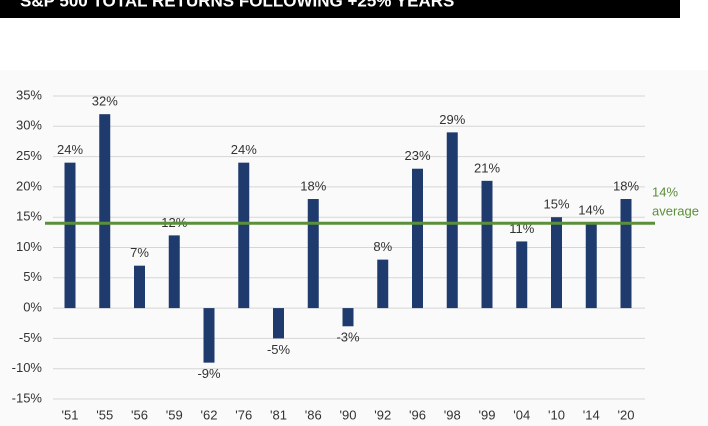  What do you see at coordinates (105, 101) in the screenshot?
I see `data-label: 32%` at bounding box center [105, 101].